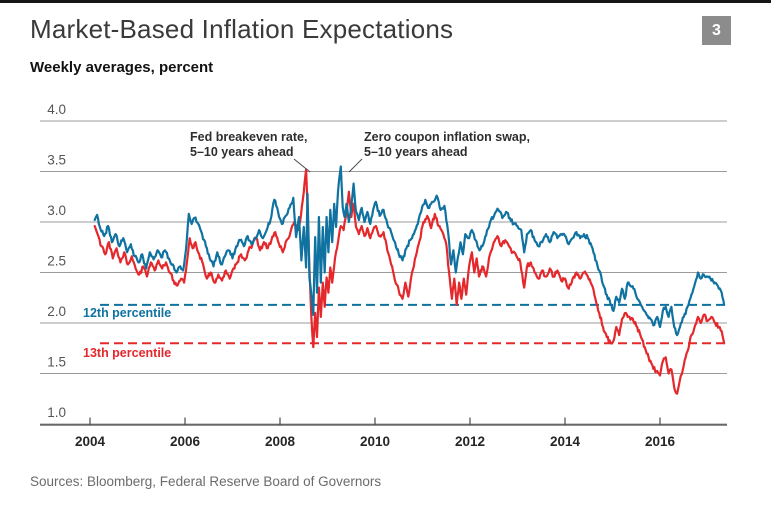 This screenshot has width=771, height=527. What do you see at coordinates (185, 441) in the screenshot?
I see `x-tick-label: 2006` at bounding box center [185, 441].